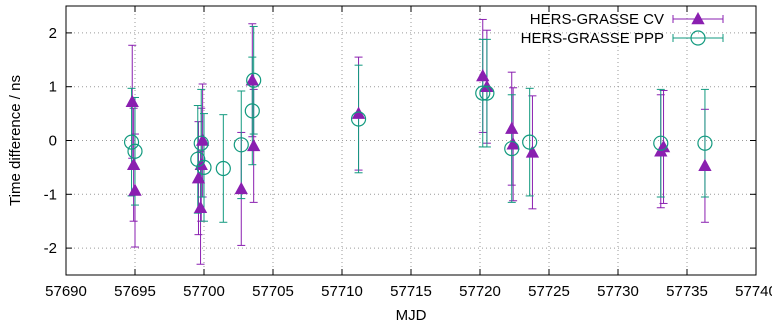 This screenshot has width=772, height=326. What do you see at coordinates (342, 291) in the screenshot?
I see `x-tick-label: 57710` at bounding box center [342, 291].